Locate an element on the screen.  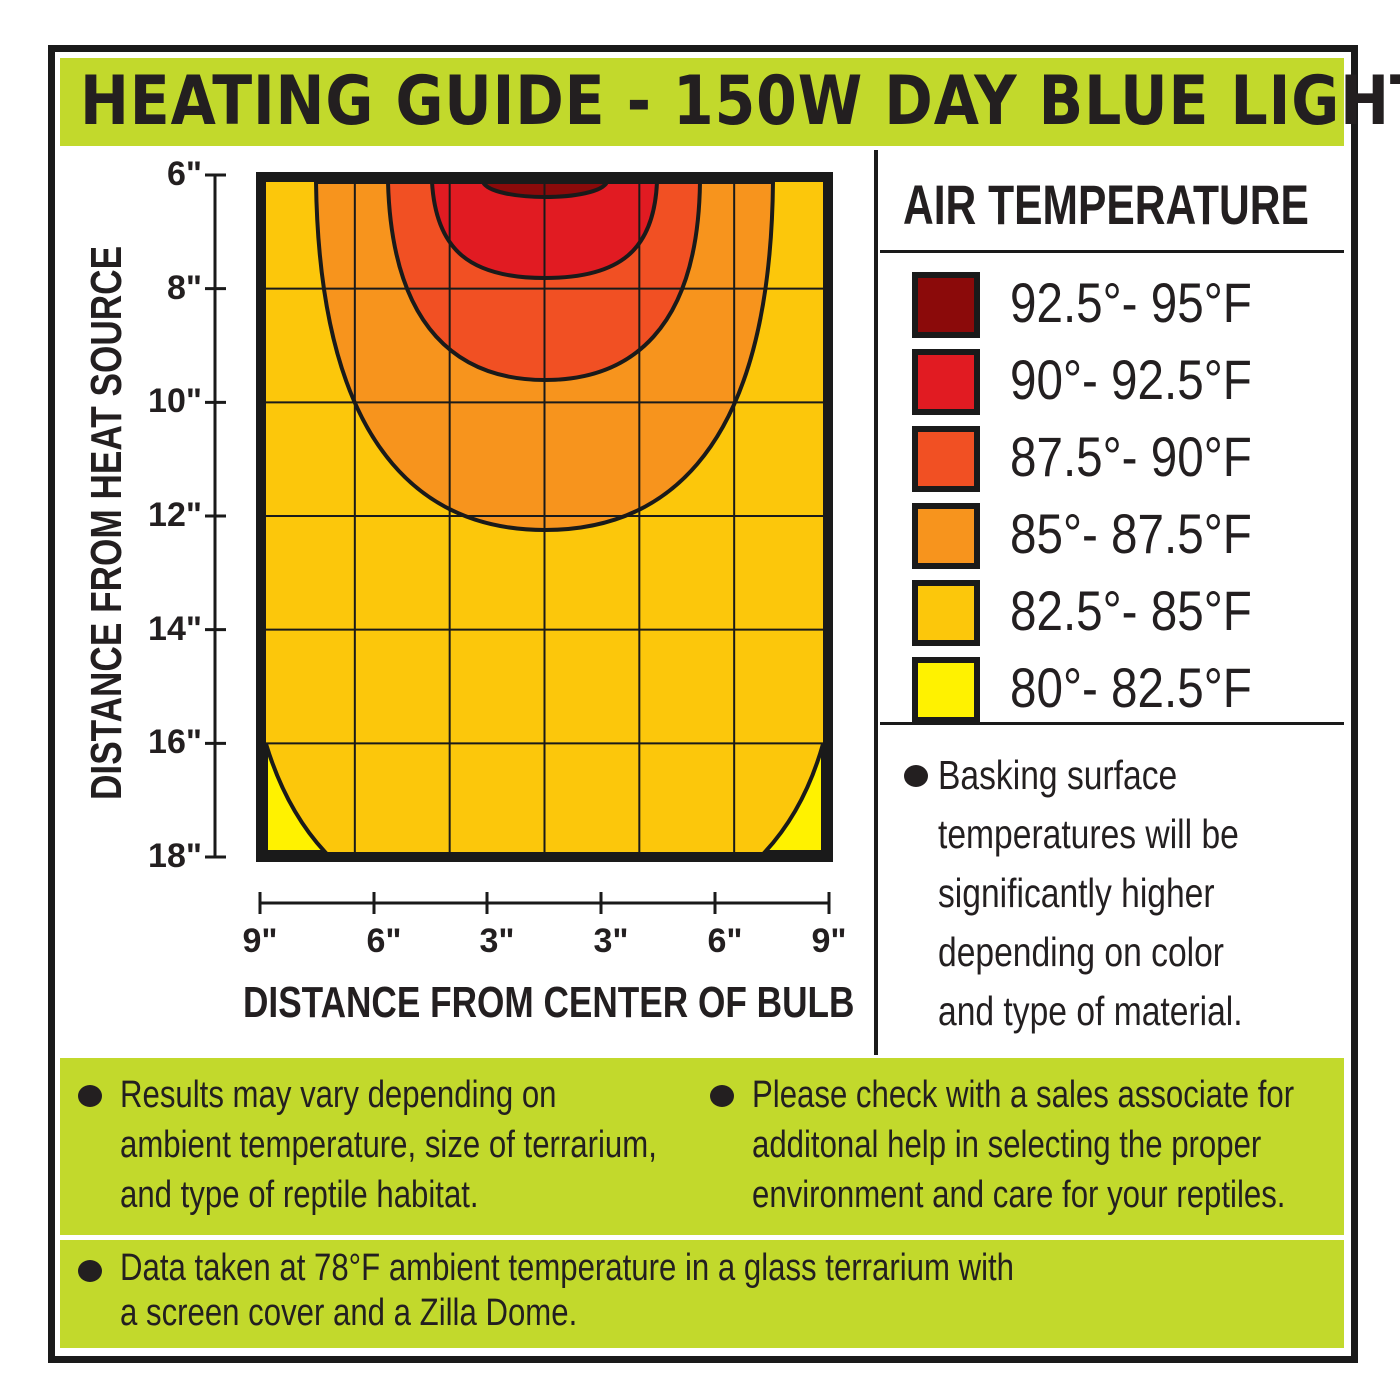
legend-item: 92.5°- 95°F is located at coordinates (1152, 302).